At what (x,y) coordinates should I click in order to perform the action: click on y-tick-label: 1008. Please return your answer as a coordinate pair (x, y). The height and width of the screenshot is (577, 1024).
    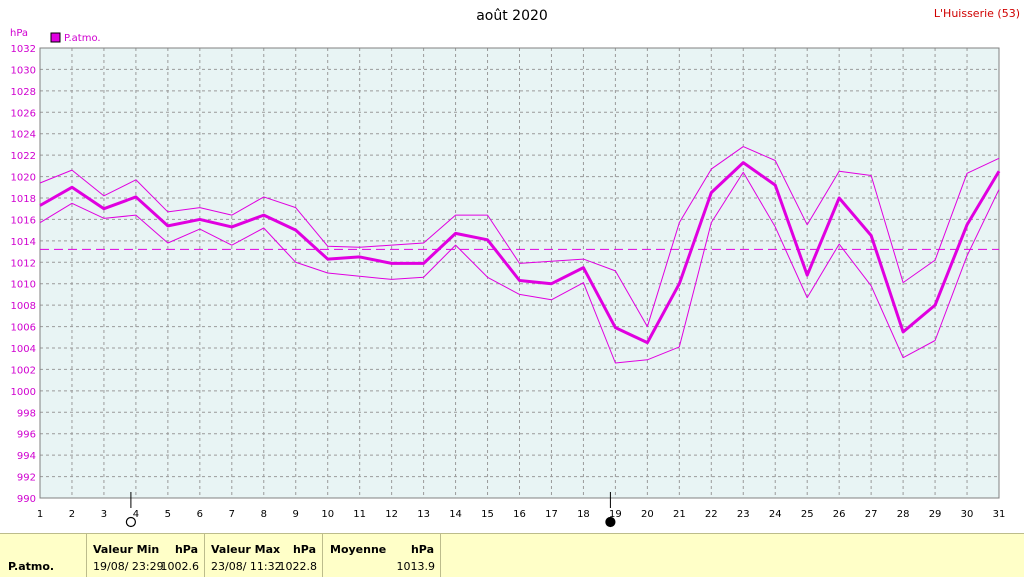
    Looking at the image, I should click on (23, 306).